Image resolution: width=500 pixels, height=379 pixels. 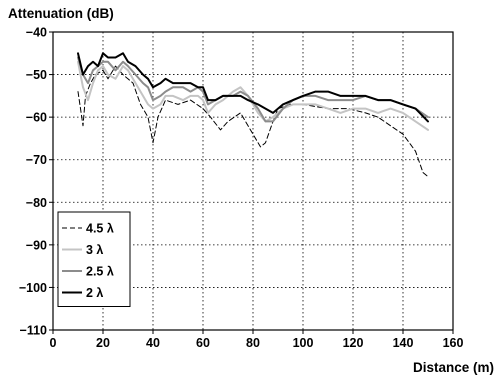 I want to click on y-tick-label: −40, so click(x=36, y=33).